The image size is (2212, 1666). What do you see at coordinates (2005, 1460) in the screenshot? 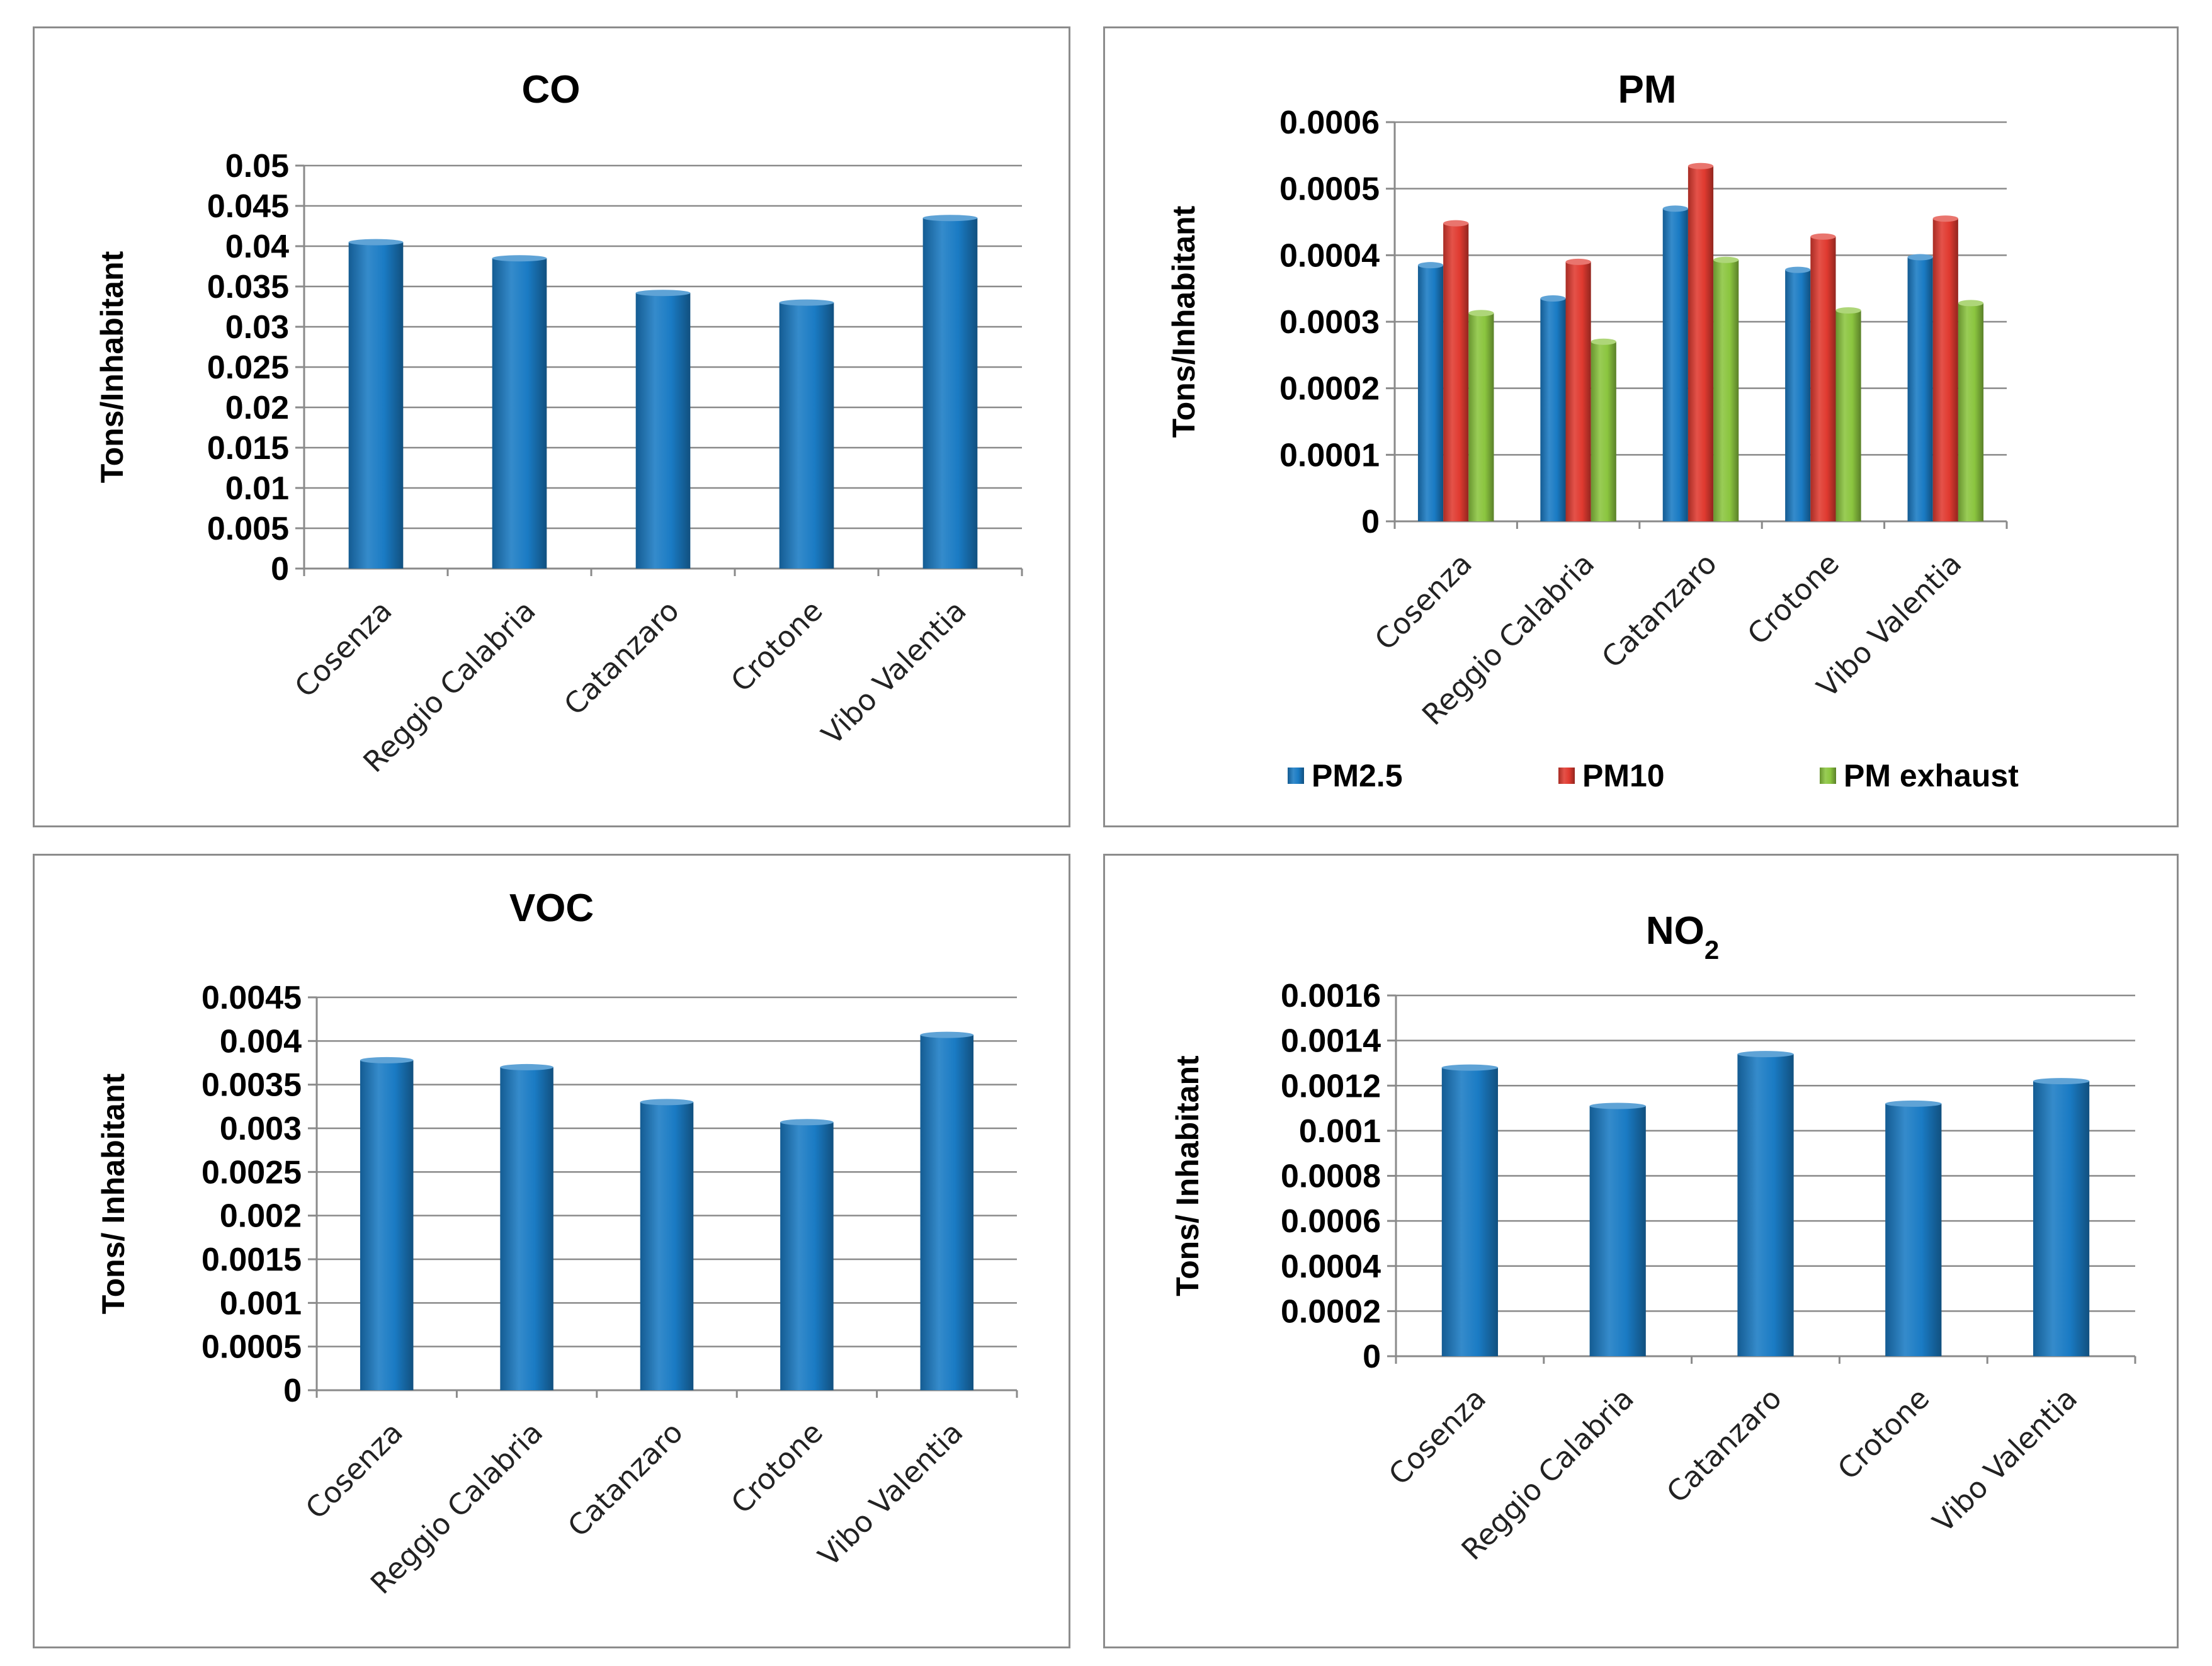
I see `no2-category-label: Vibo Valentia` at bounding box center [2005, 1460].